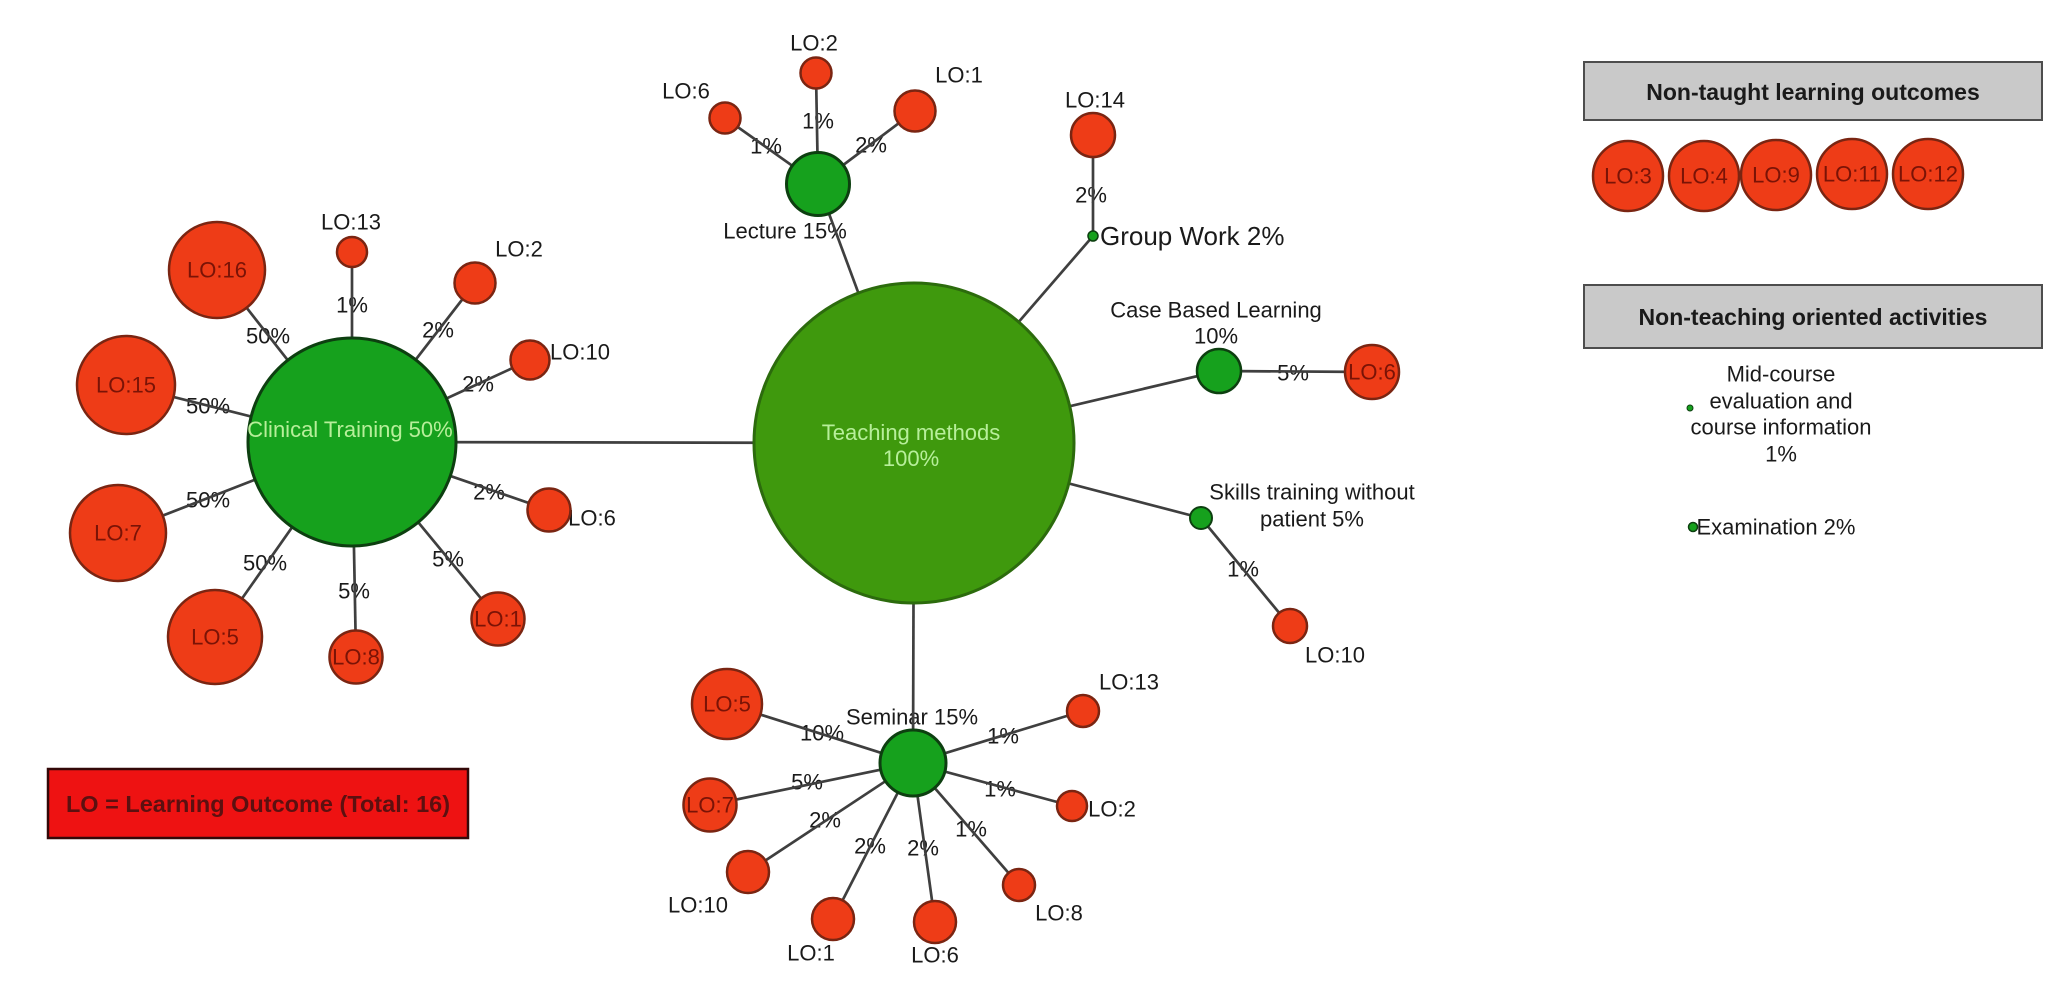 This screenshot has width=2059, height=1001. Describe the element at coordinates (1216, 310) in the screenshot. I see `svg-text: Case Based Learning` at that location.